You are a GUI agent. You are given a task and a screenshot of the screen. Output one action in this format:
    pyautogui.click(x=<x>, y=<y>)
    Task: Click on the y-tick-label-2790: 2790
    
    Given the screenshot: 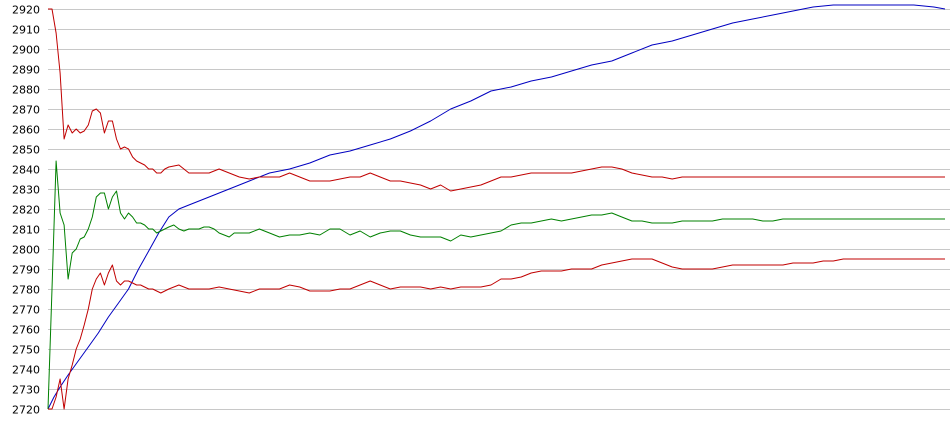 What is the action you would take?
    pyautogui.click(x=26, y=270)
    